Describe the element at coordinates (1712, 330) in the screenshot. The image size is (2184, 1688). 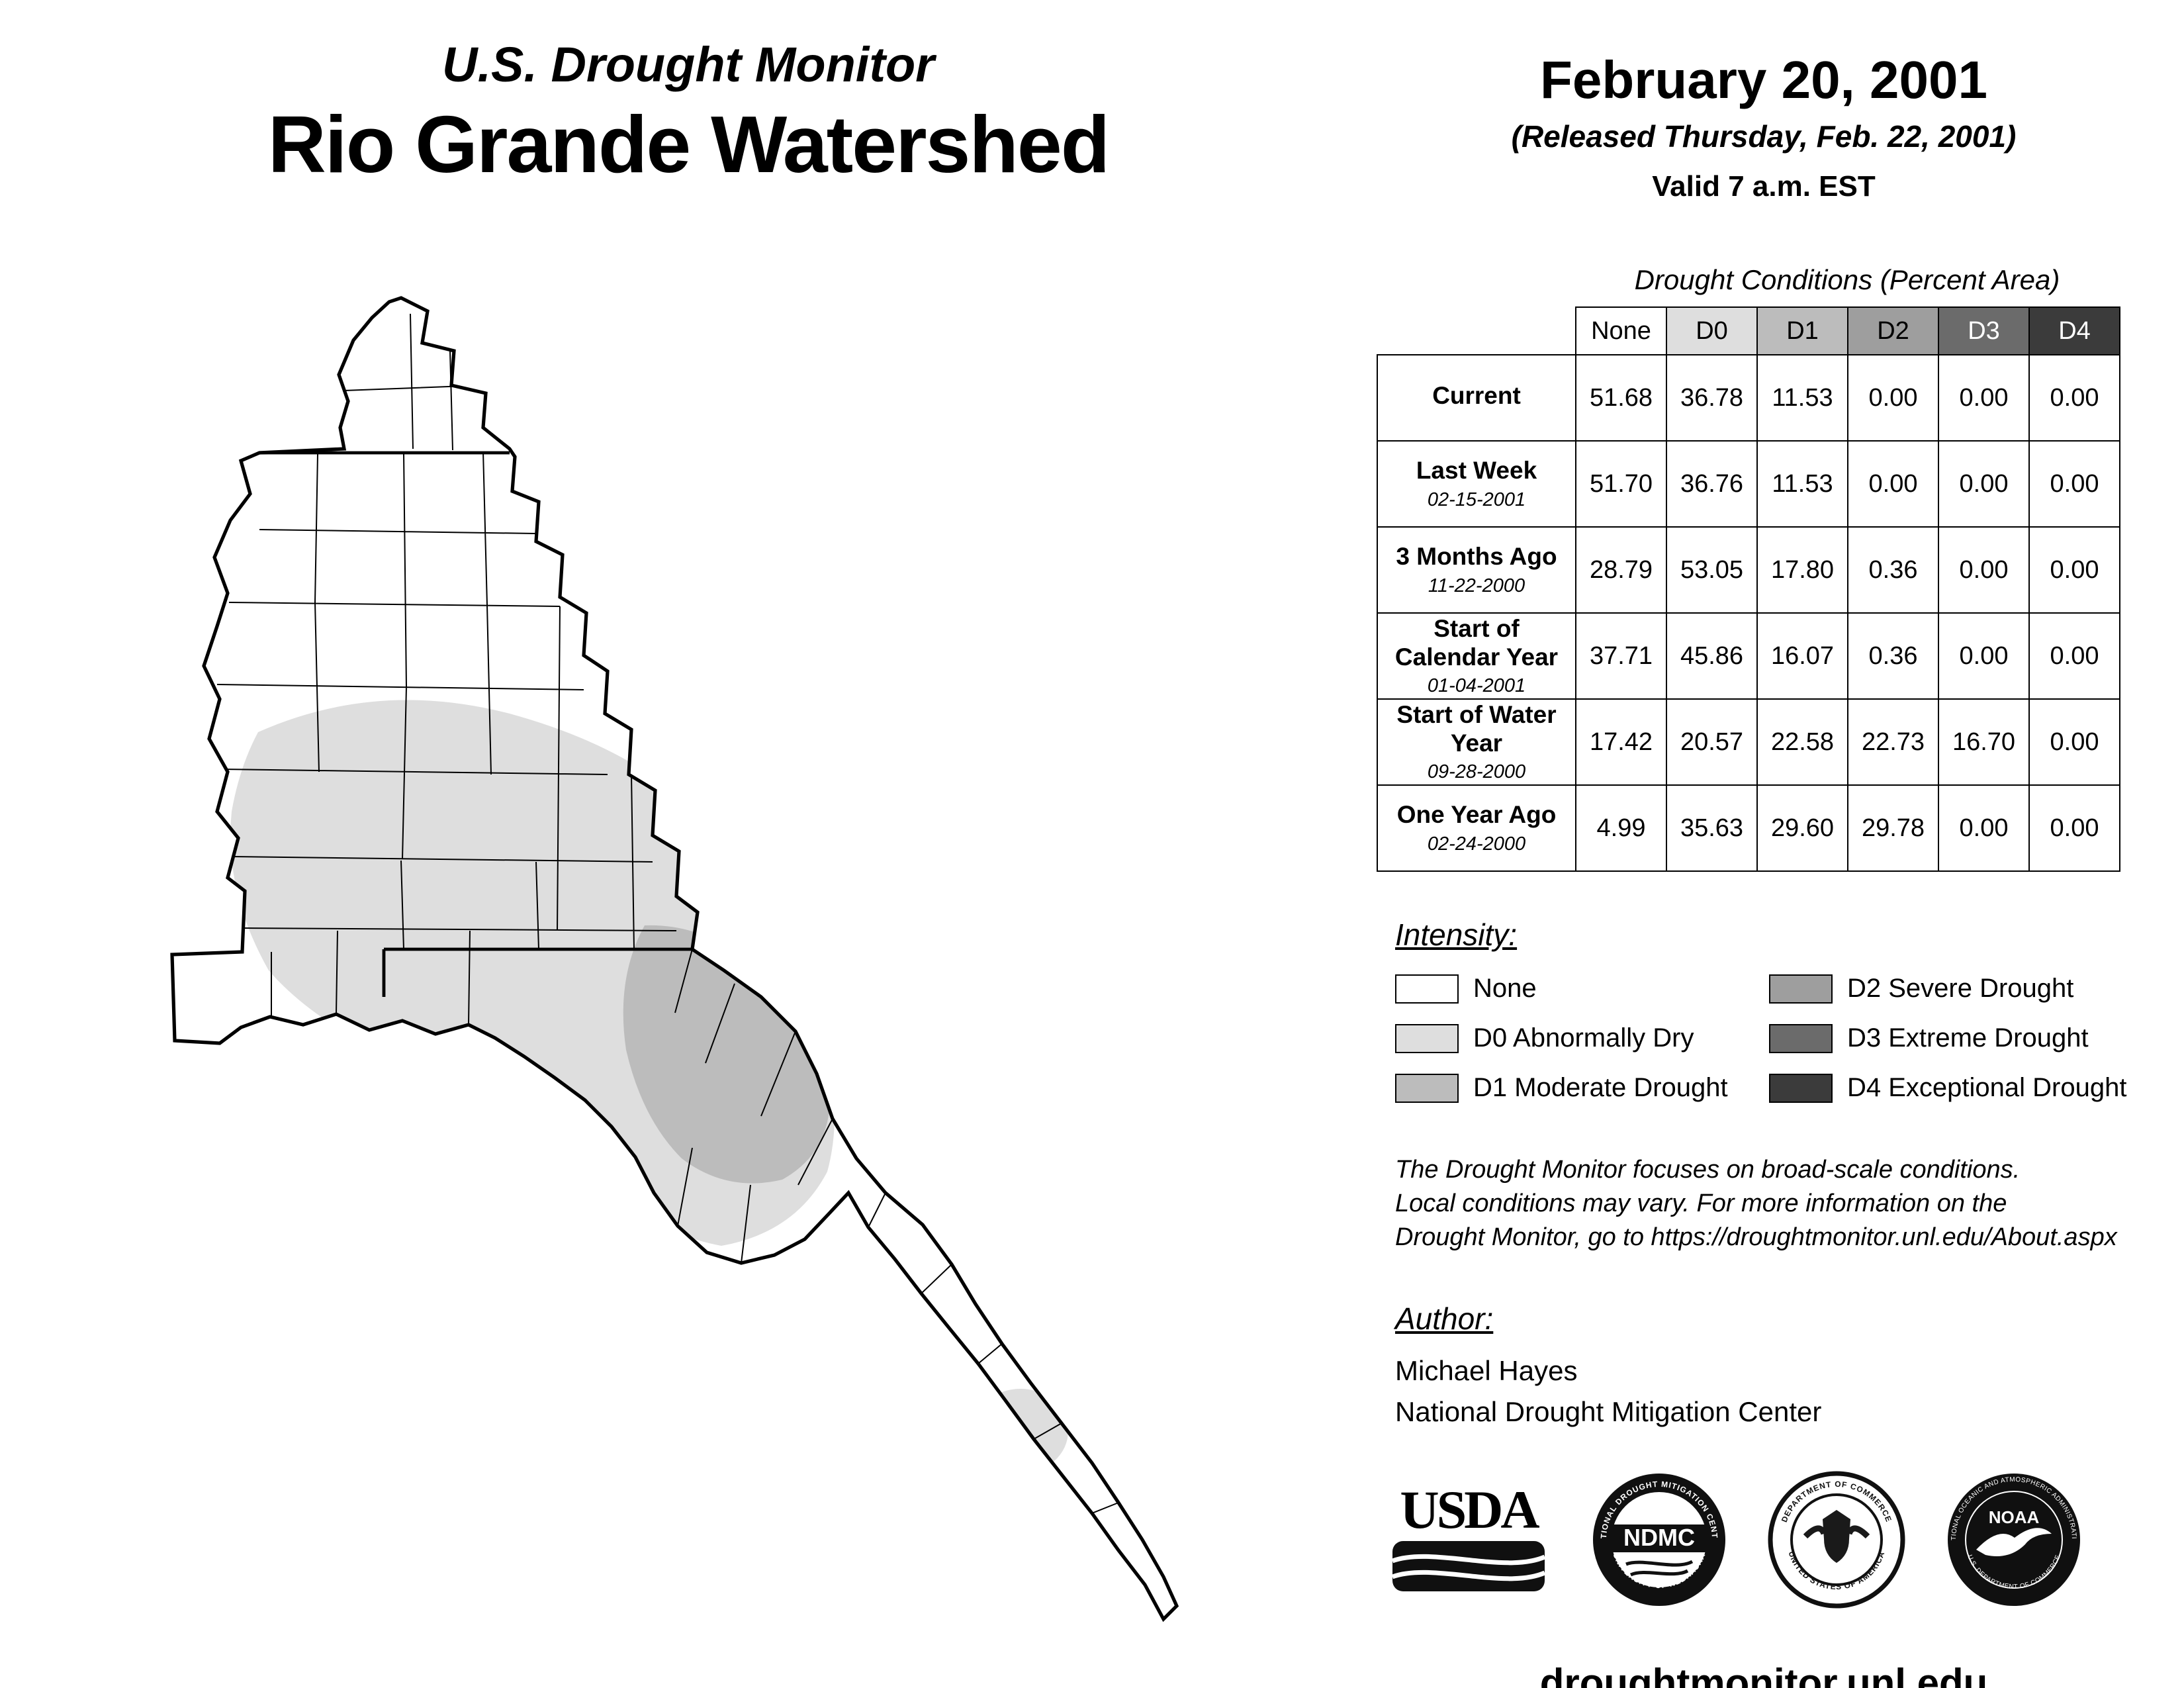
I see `column-header-d0: D0` at that location.